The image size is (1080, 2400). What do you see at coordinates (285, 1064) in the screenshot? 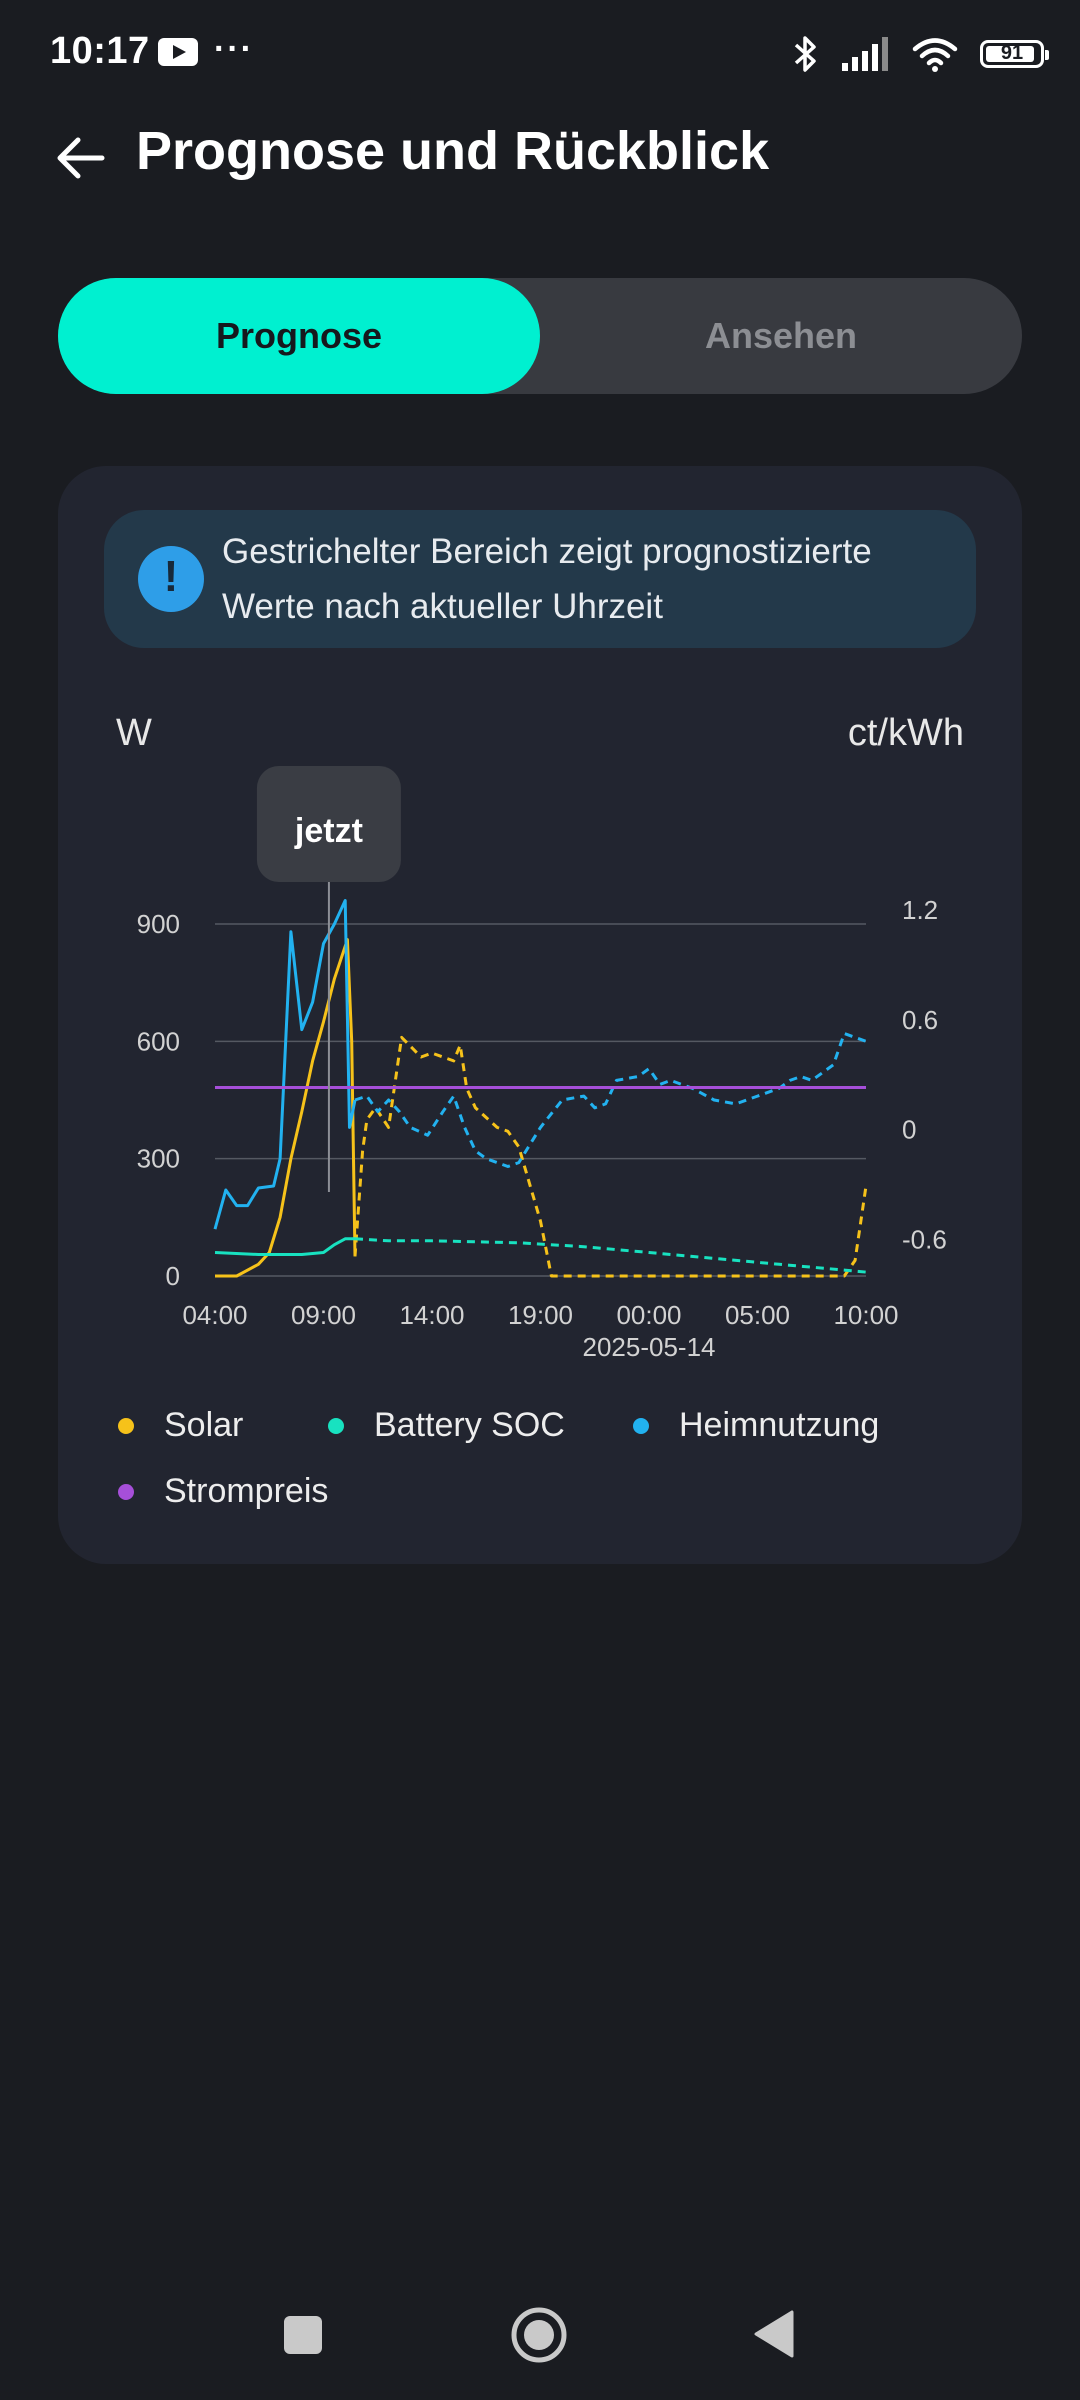
I see `series-line-heimnutzung` at bounding box center [285, 1064].